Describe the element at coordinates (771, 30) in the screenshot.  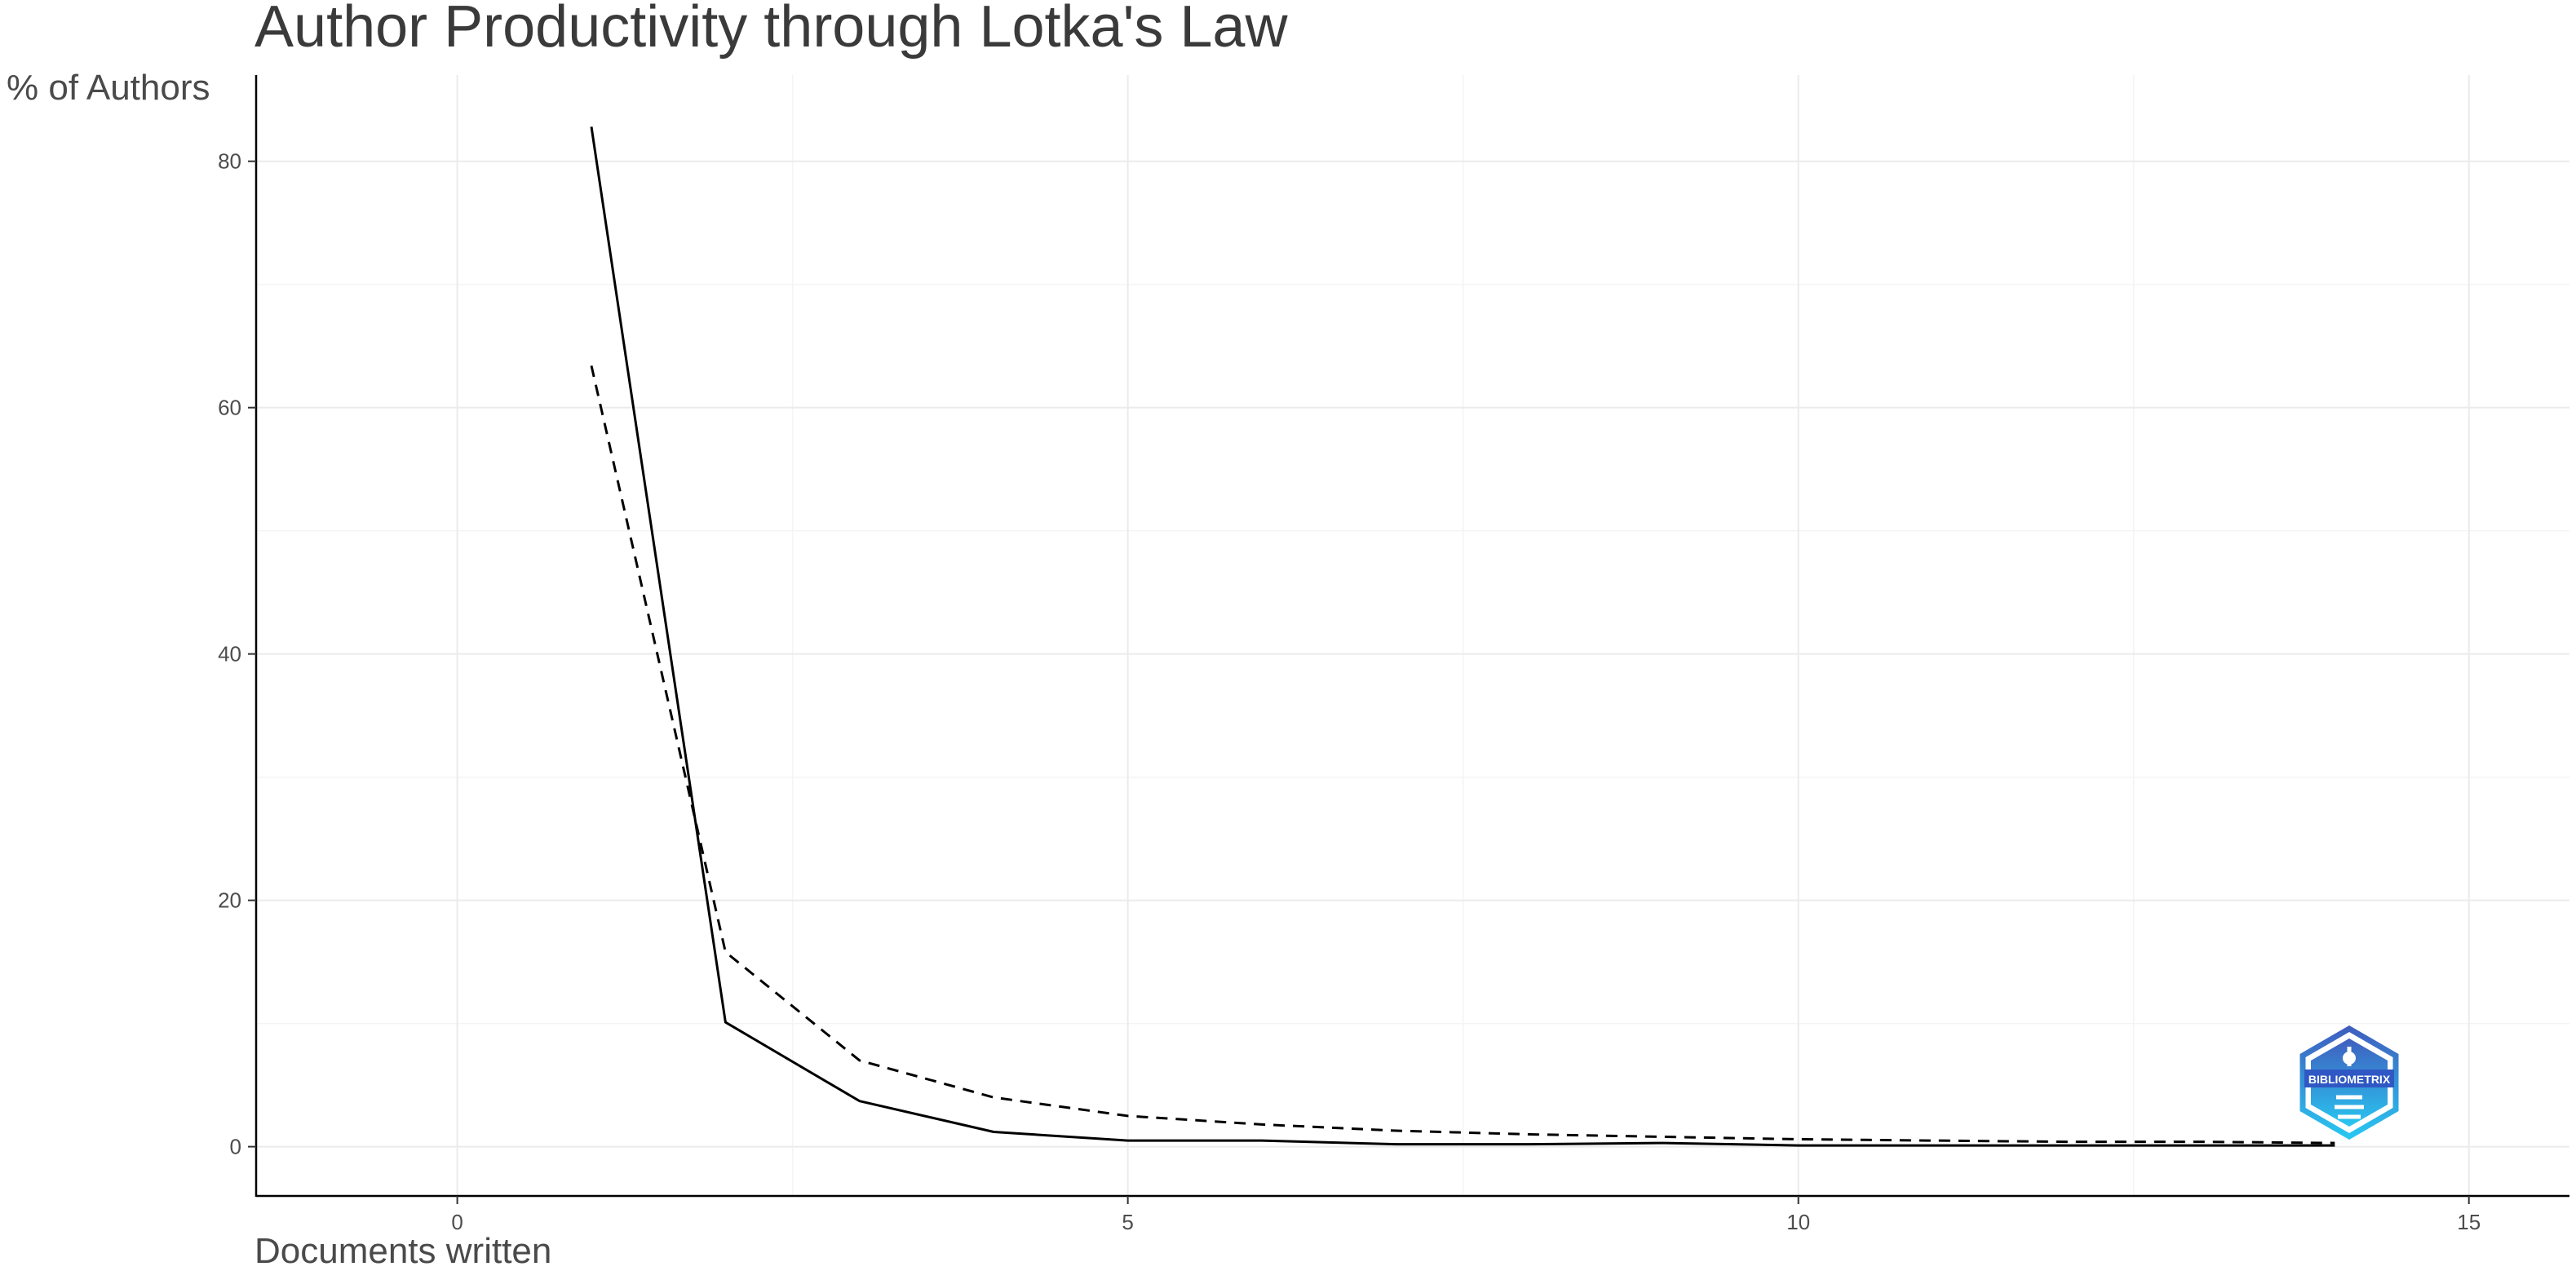
I see `chart-title: Author Productivity through Lotka's Law` at that location.